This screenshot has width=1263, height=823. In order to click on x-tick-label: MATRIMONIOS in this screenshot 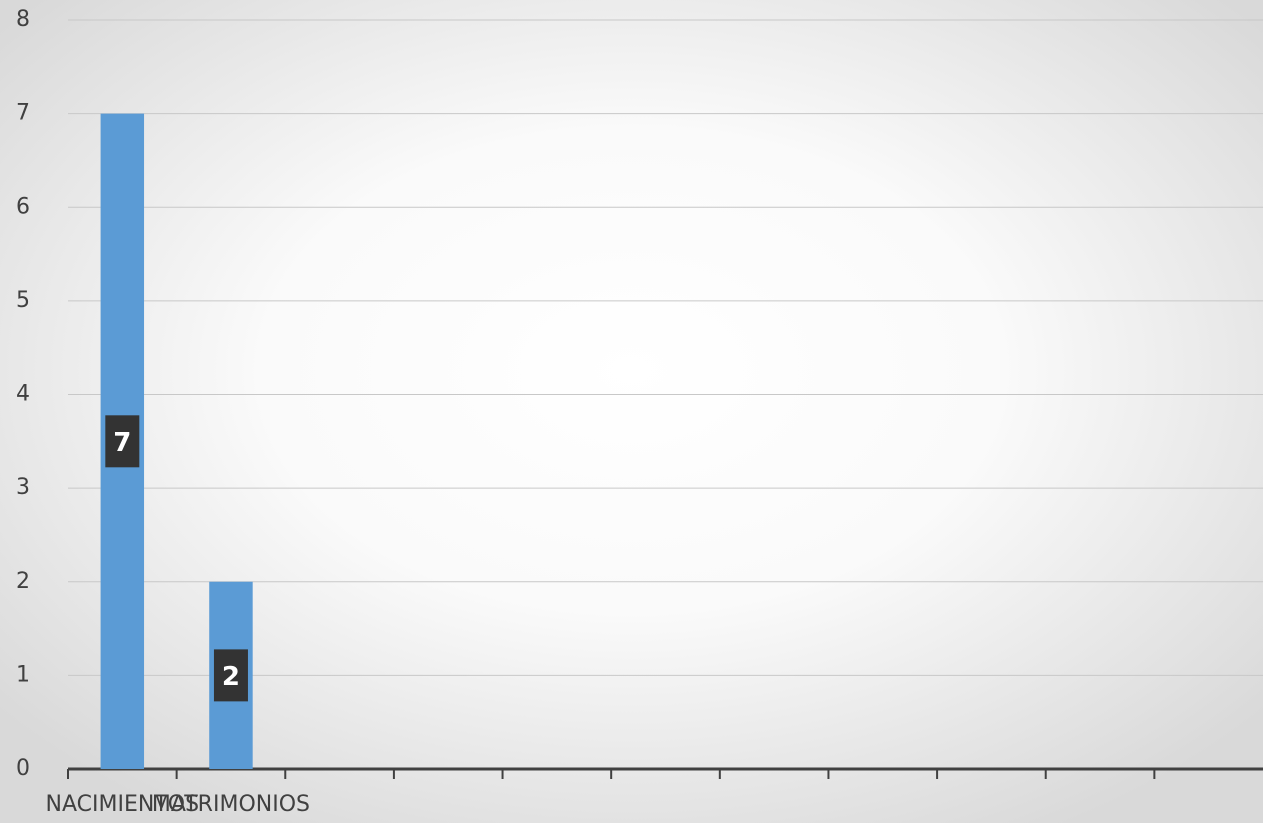, I will do `click(231, 804)`.